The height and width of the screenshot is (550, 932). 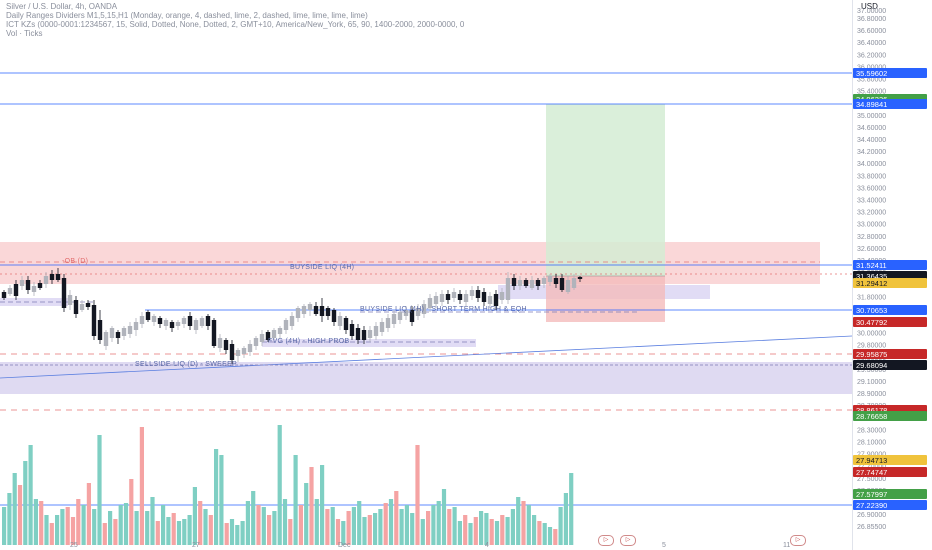 I want to click on price-tick-label: 28.30000, so click(x=871, y=430).